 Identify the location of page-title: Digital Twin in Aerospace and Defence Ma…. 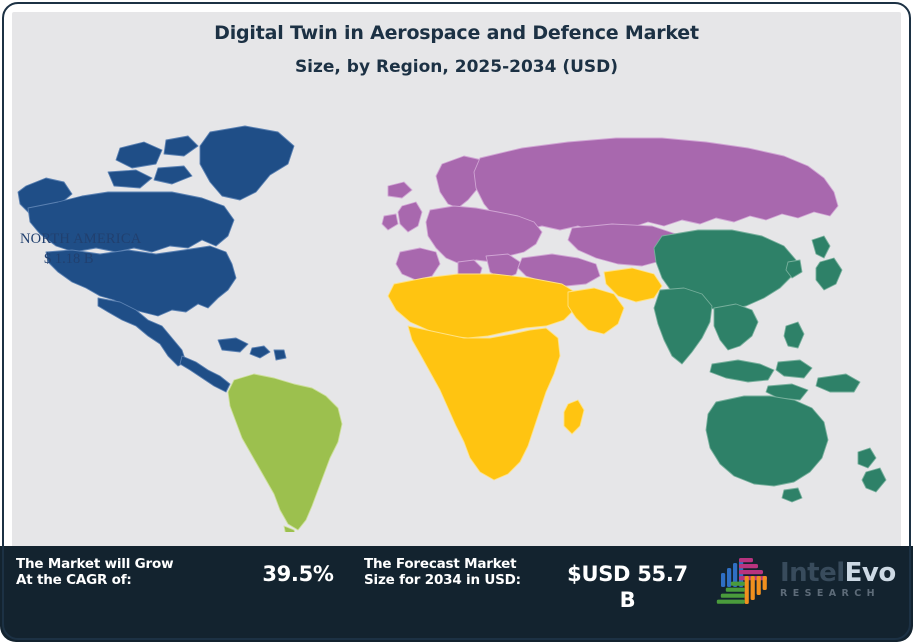
(456, 33).